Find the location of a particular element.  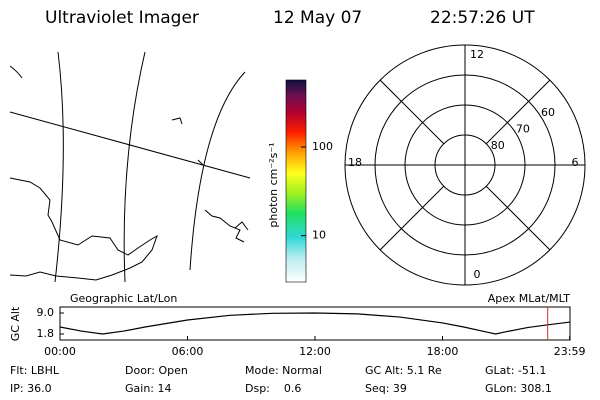

colorbar-label: photon cm⁻²s⁻¹ is located at coordinates (273, 184).